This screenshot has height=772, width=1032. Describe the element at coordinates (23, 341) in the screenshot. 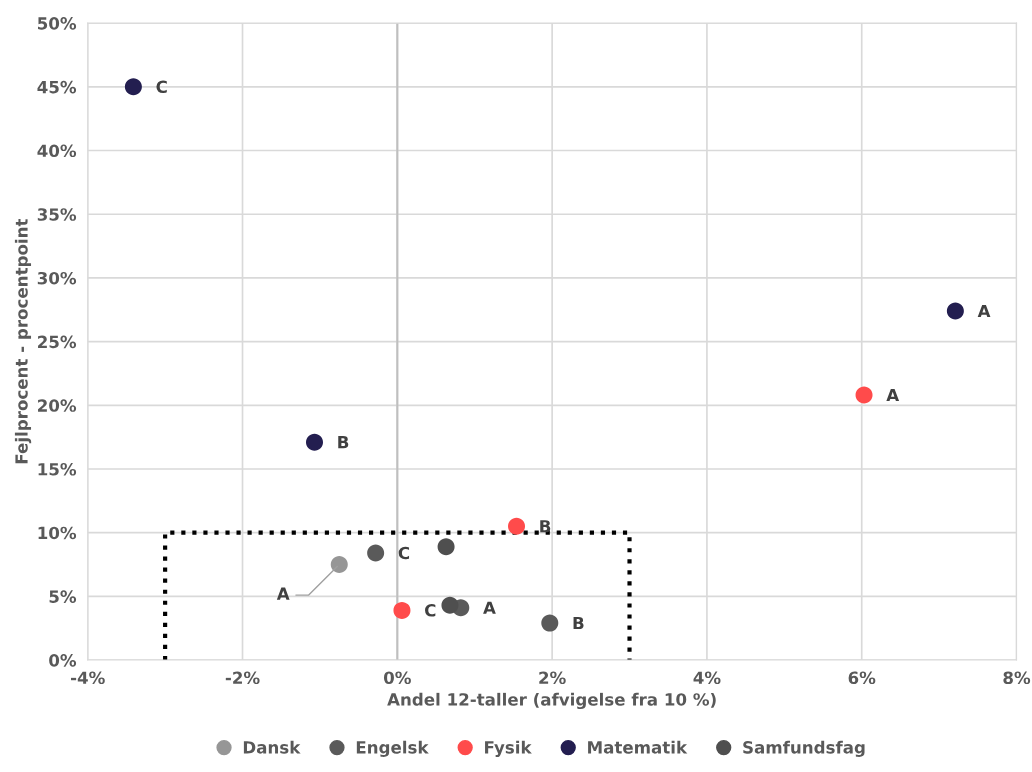

I see `y-axis-title: Fejlprocent - procentpoint` at that location.